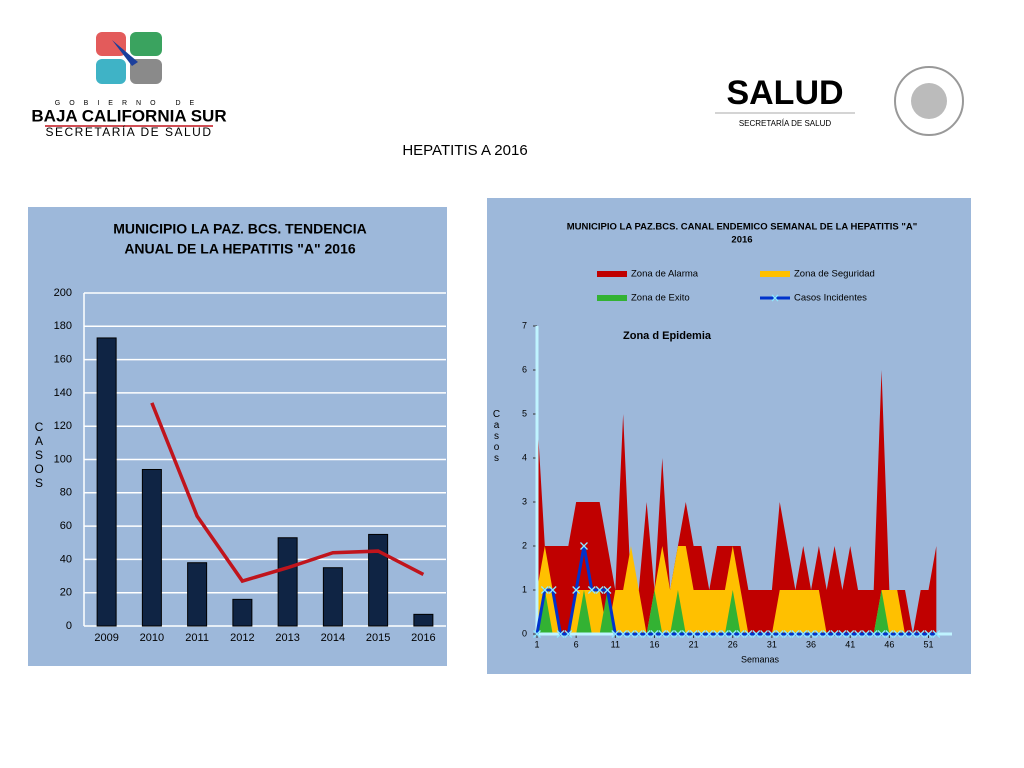  Describe the element at coordinates (464, 150) in the screenshot. I see `page-title: HEPATITIS A 2016` at that location.